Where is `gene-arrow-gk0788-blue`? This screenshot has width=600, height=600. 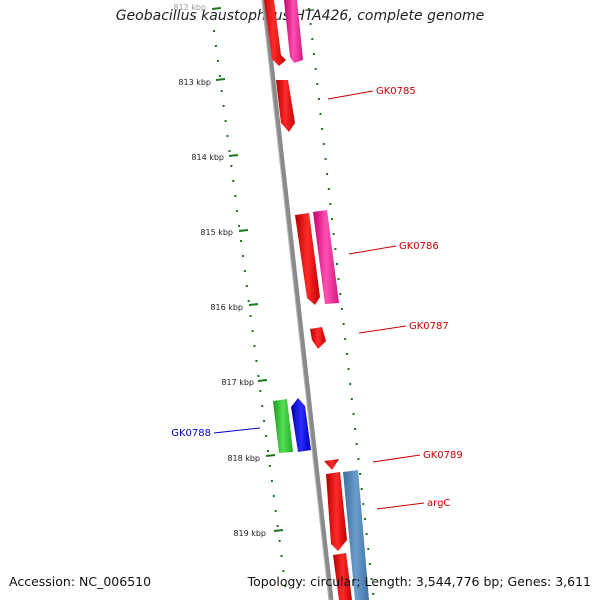
gene-arrow-gk0788-blue is located at coordinates (301, 425).